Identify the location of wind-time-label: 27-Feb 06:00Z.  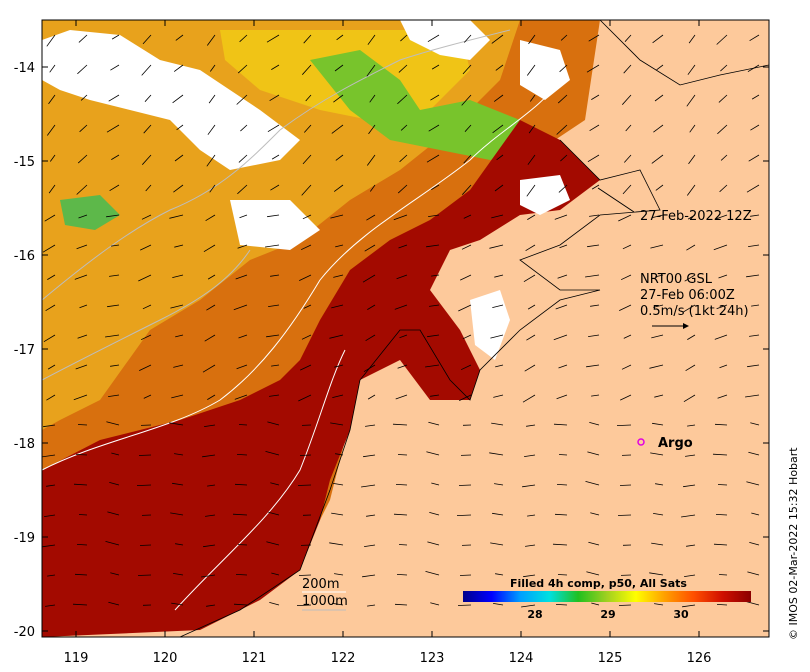
(687, 295).